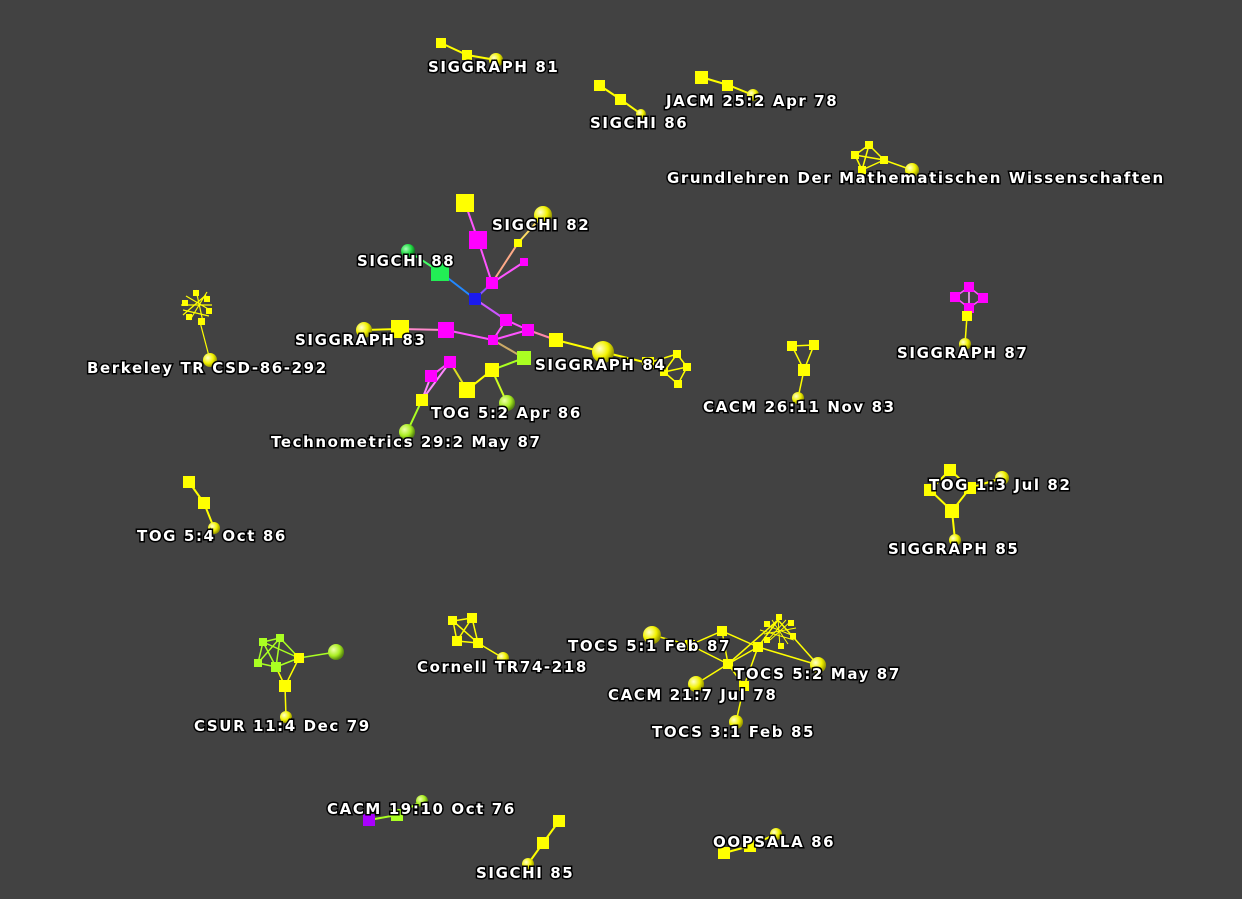 The height and width of the screenshot is (899, 1242). I want to click on label-berkeley-tr: Berkeley TR CSD-86-292, so click(207, 368).